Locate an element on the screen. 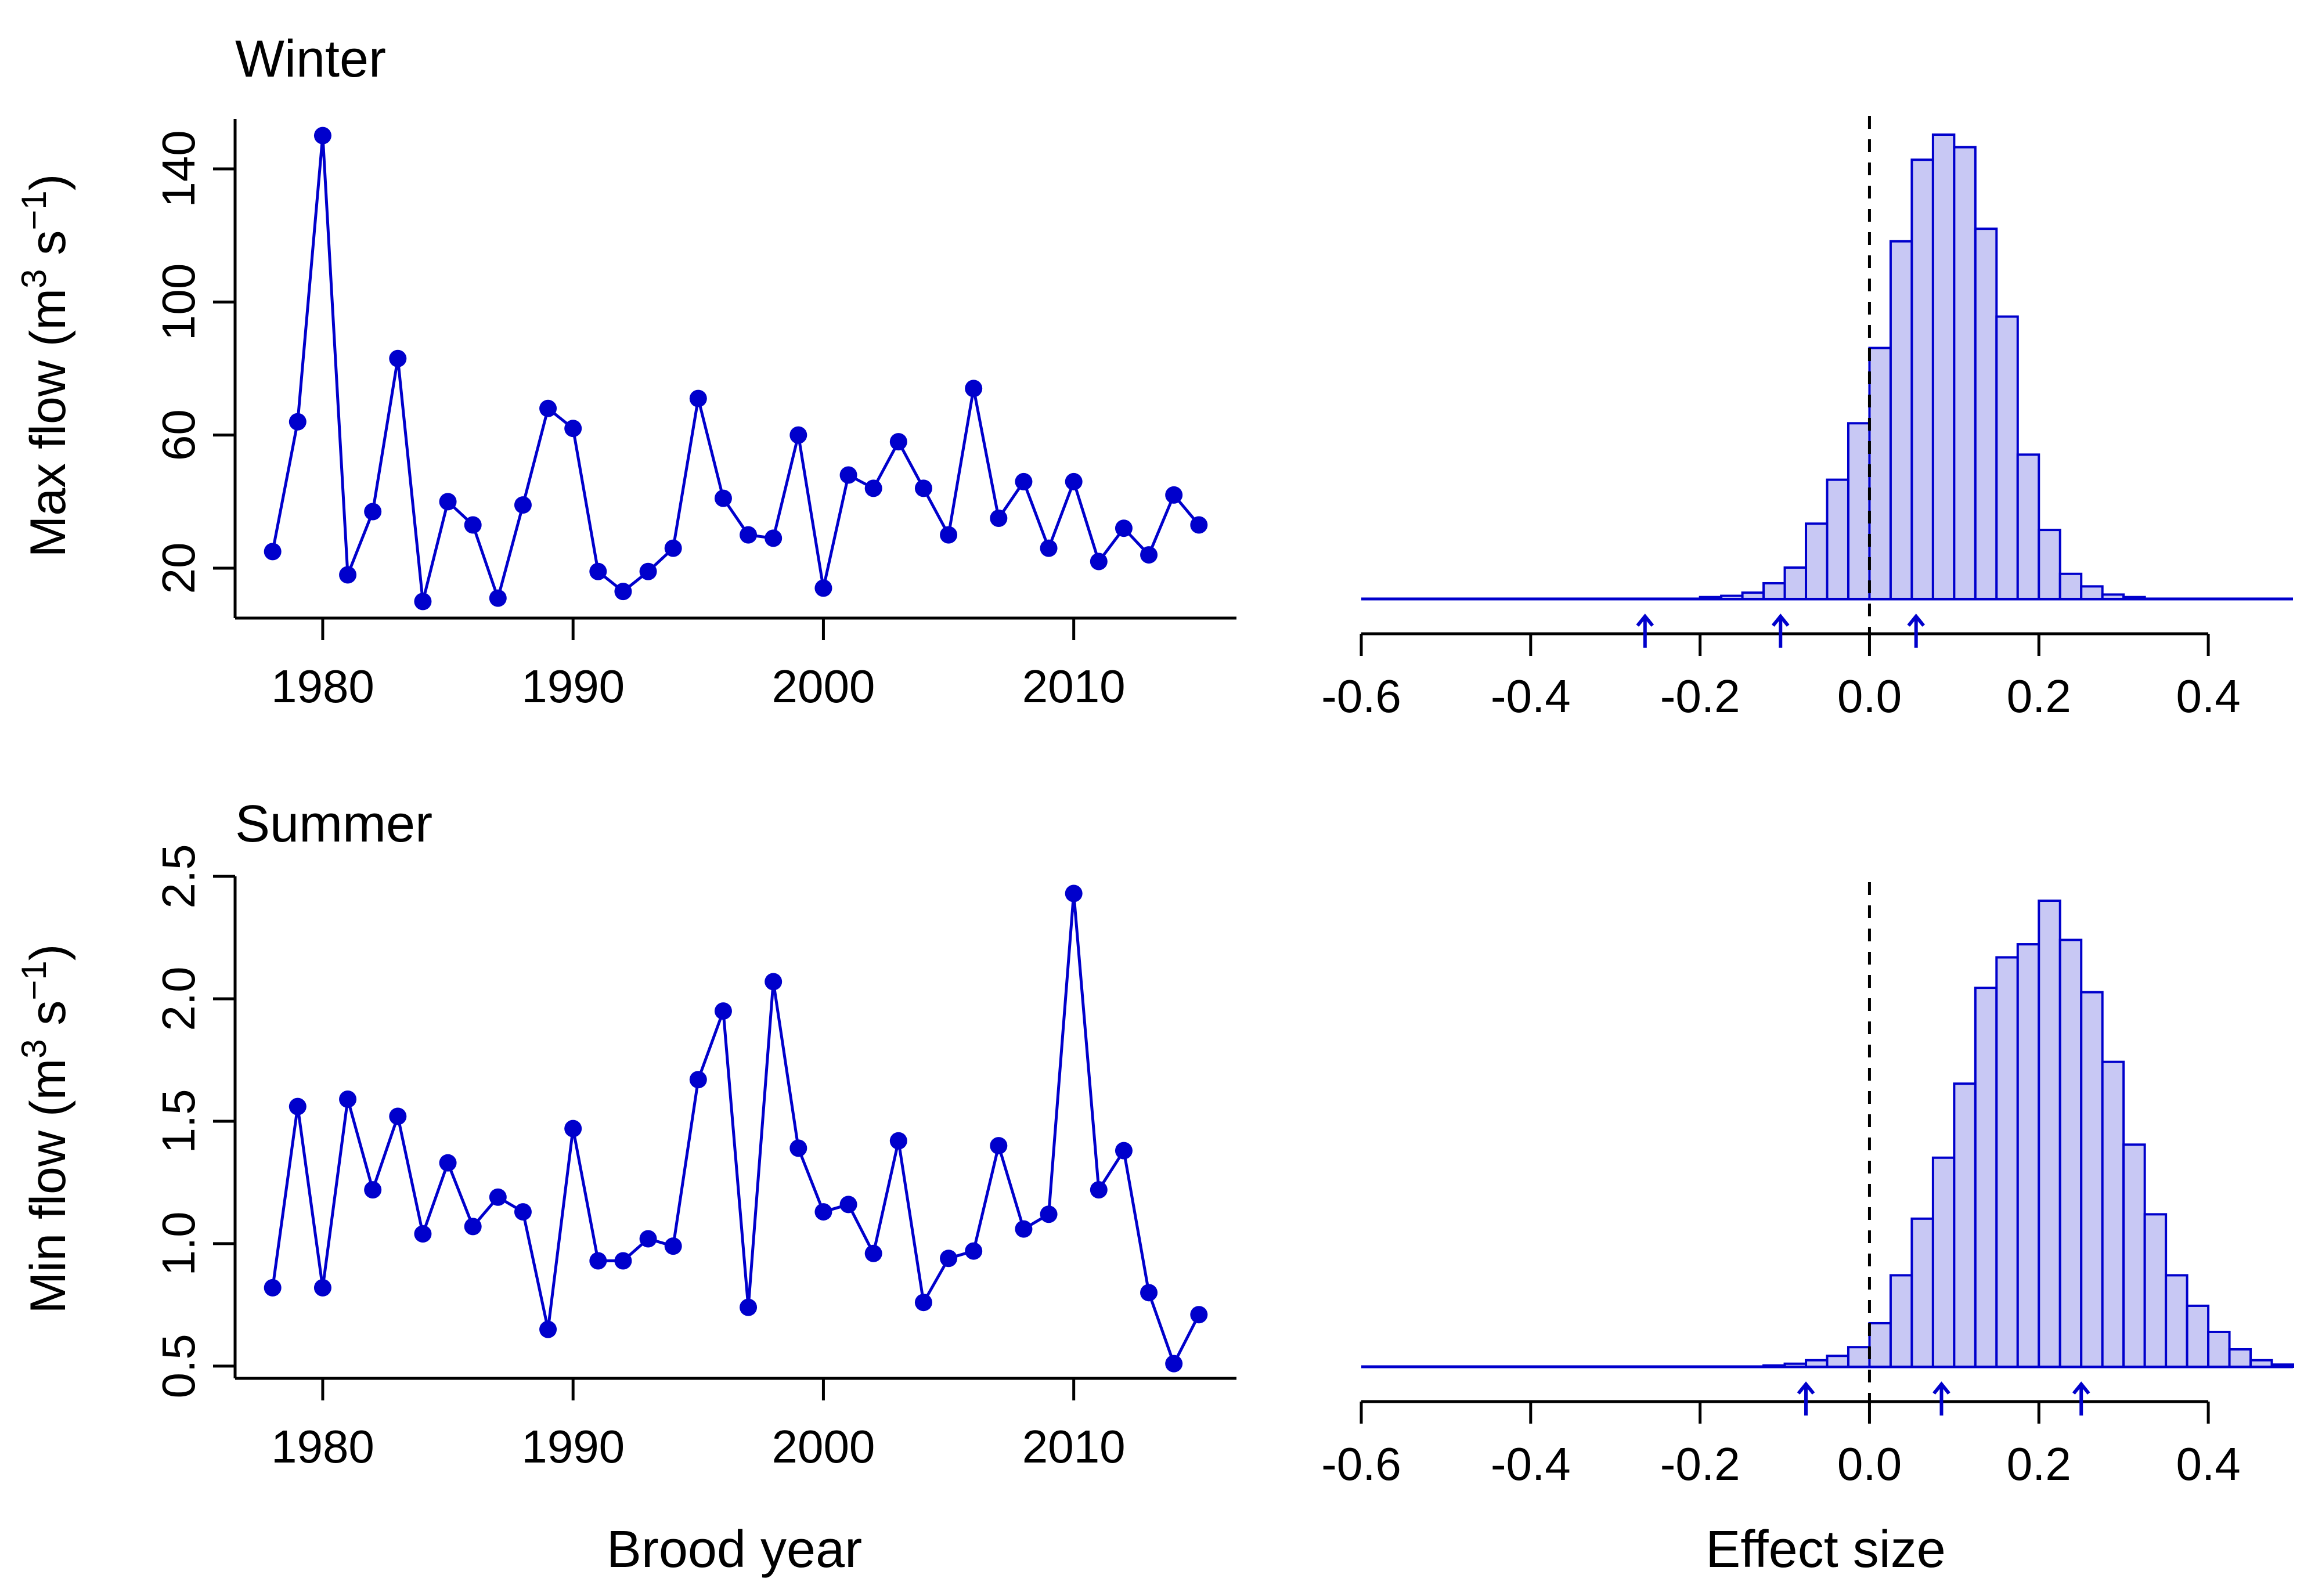 The image size is (2322, 1596). y-tick-label: 100 is located at coordinates (178, 302).